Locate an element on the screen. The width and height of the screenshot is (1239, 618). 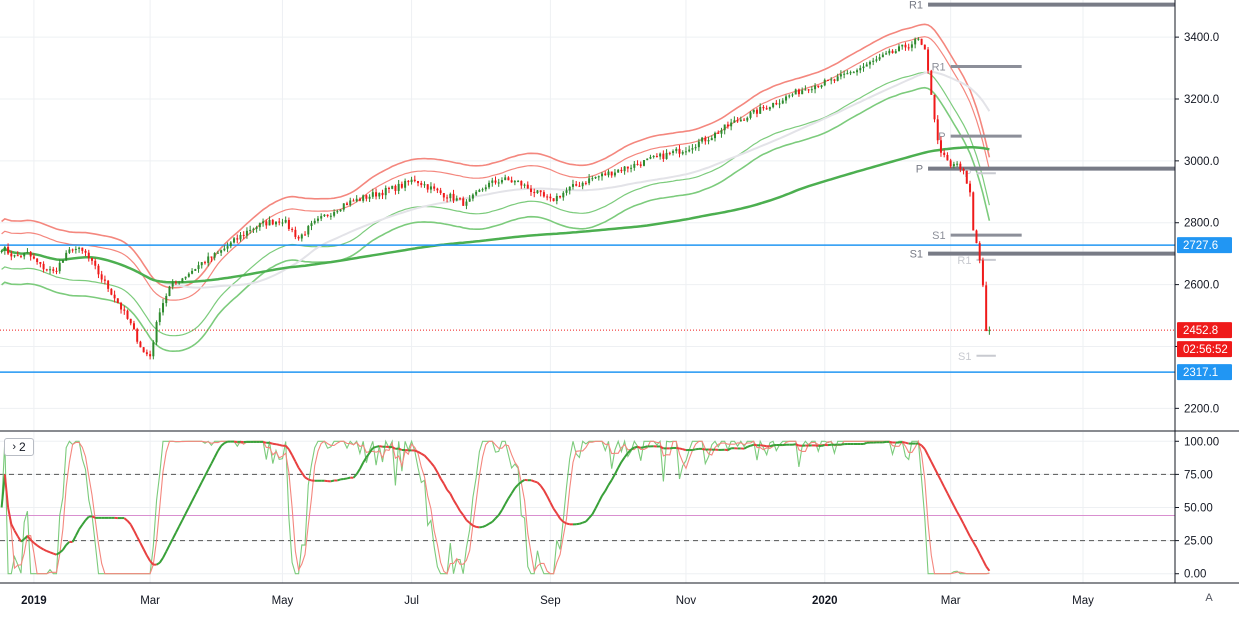
oscillator-pane-toggle: › 2 is located at coordinates (19, 447).